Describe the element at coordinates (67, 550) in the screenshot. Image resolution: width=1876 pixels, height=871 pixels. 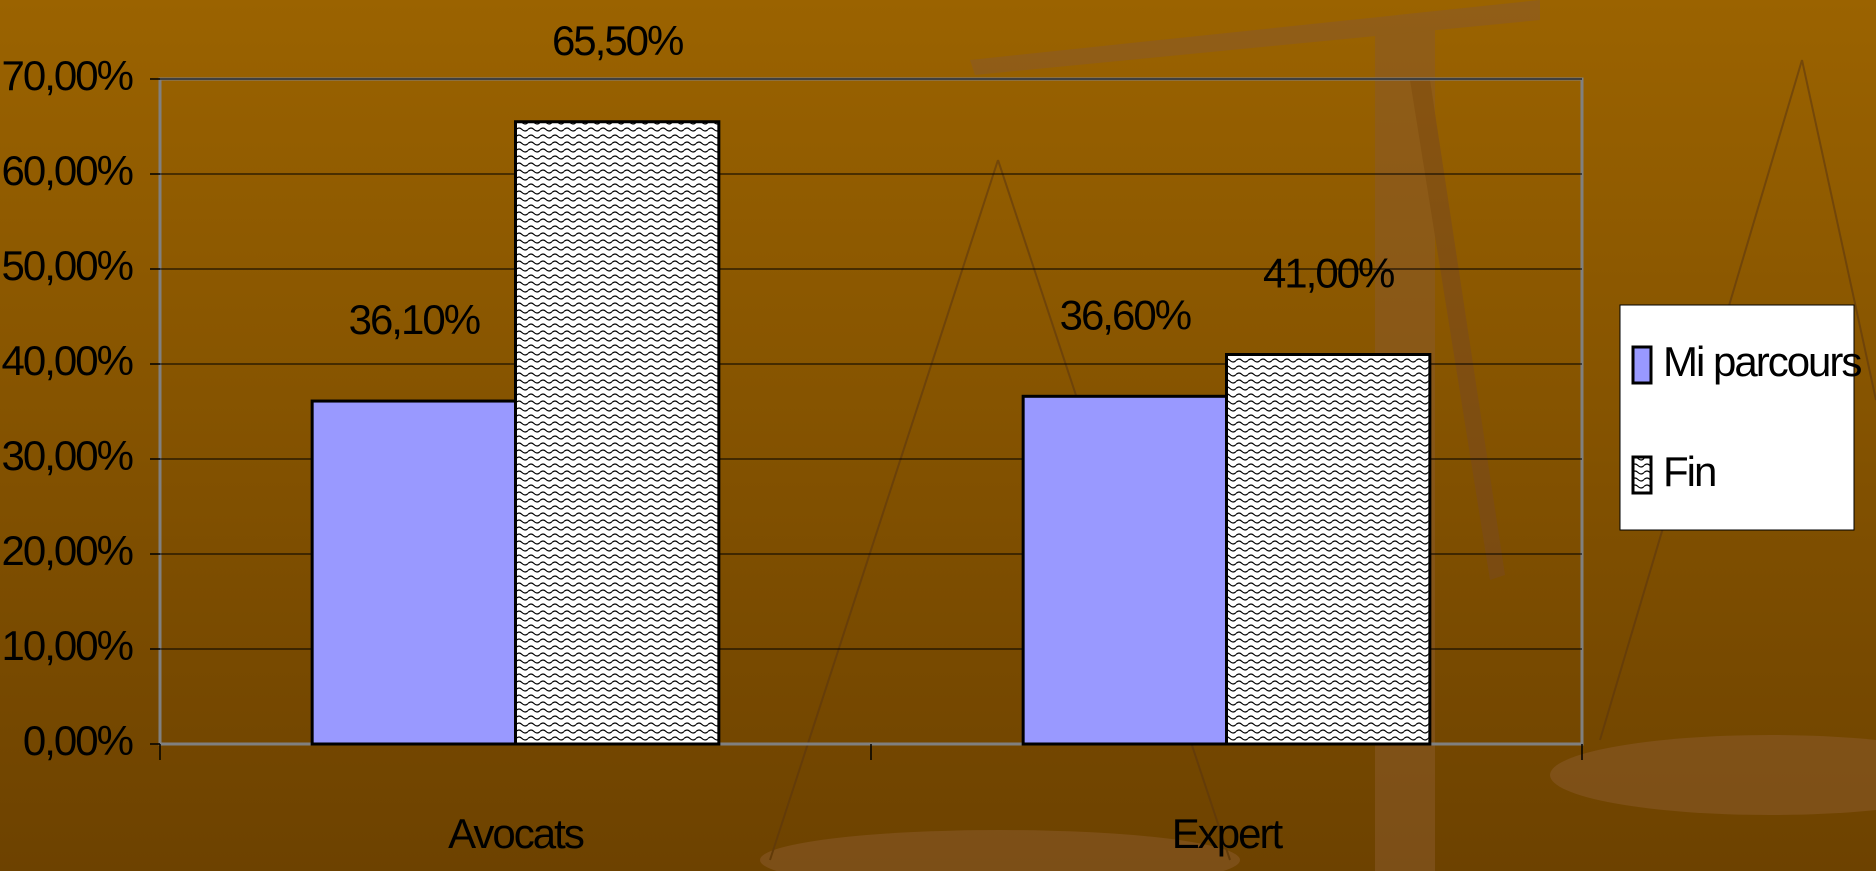
I see `y-tick-label: 20,00%` at that location.